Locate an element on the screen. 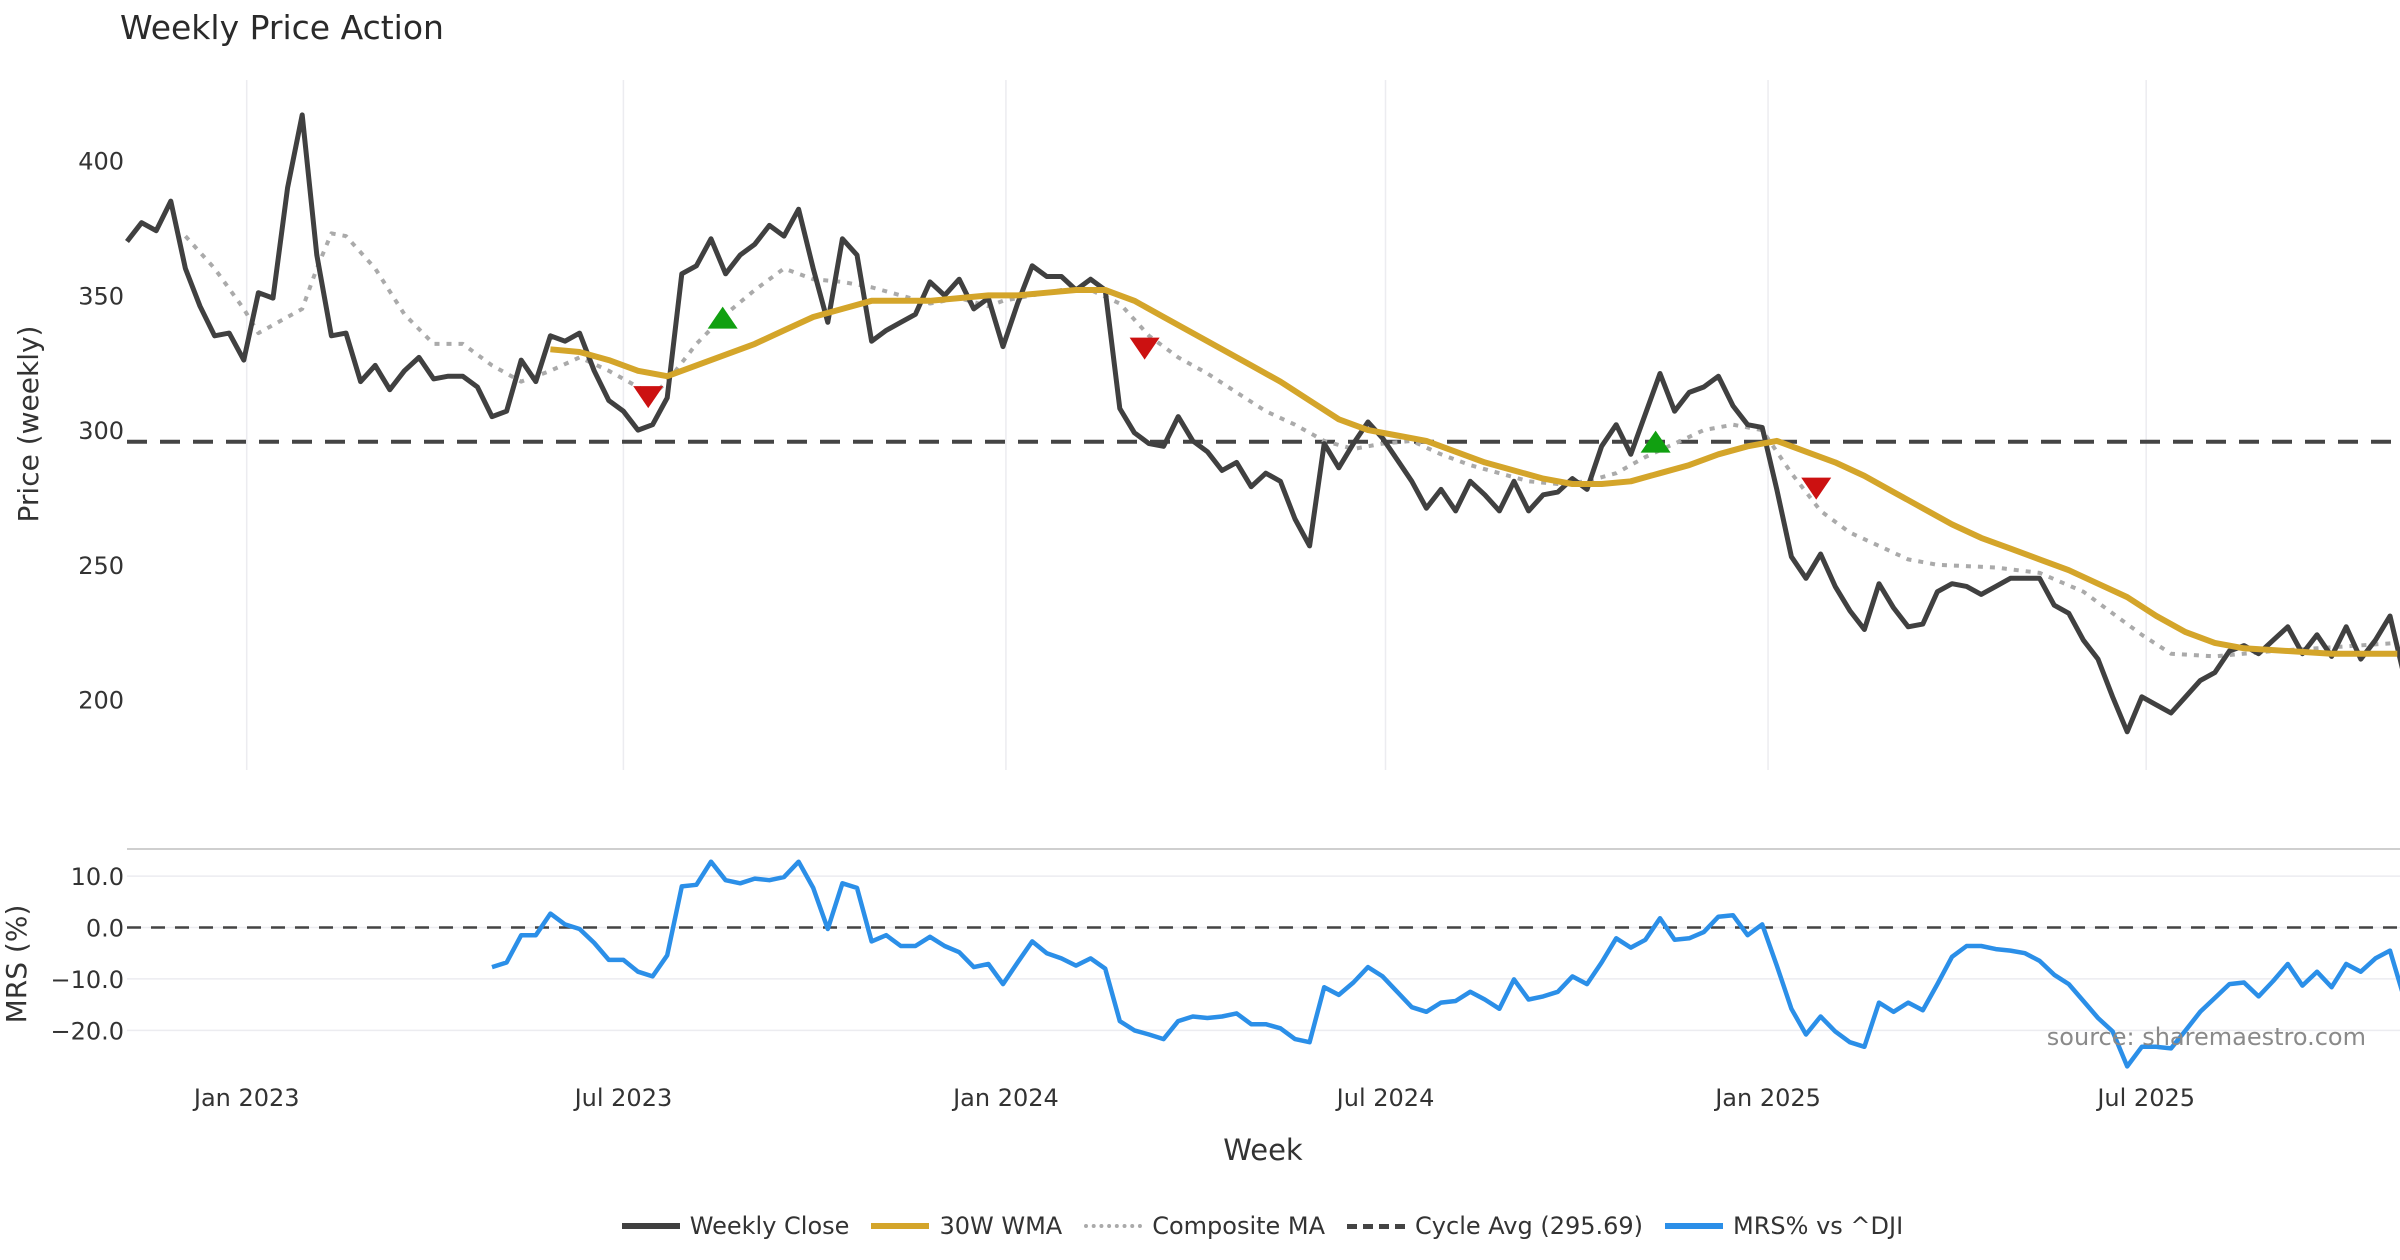  legend-item-wma: 30W WMA is located at coordinates (966, 1226).